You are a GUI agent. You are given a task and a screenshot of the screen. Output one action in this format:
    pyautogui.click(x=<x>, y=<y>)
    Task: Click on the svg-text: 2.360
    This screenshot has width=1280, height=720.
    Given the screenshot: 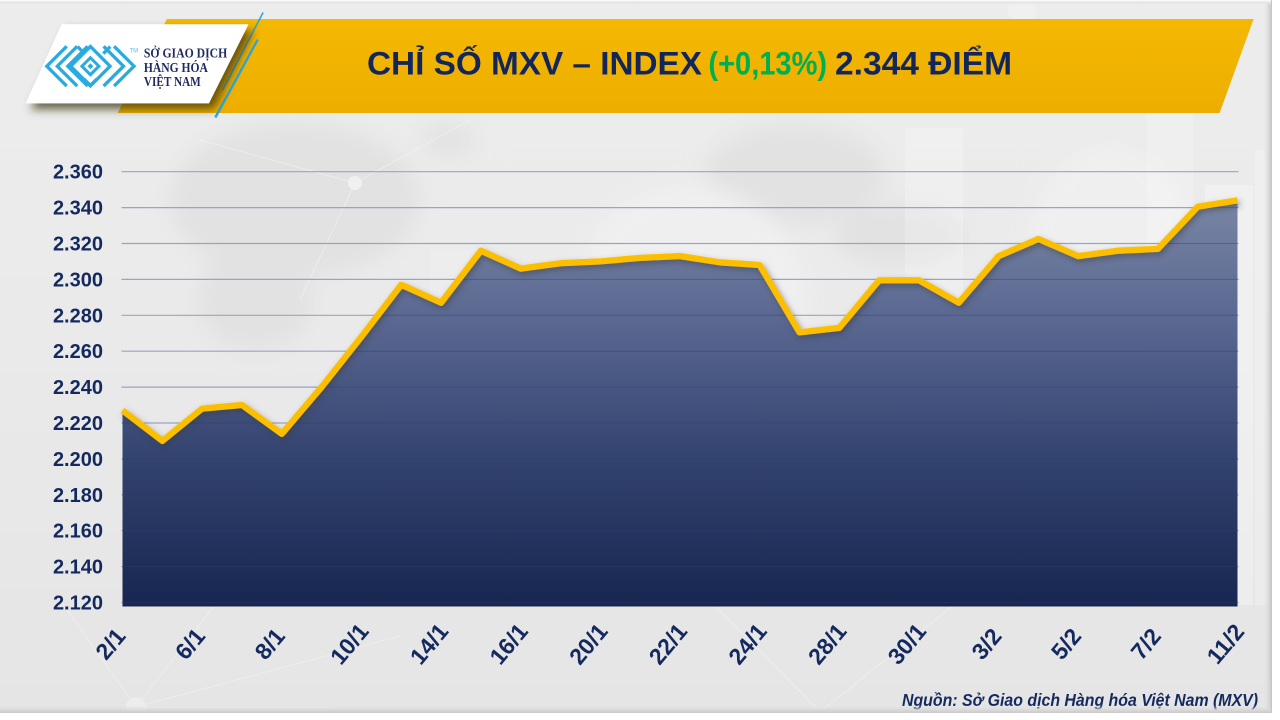 What is the action you would take?
    pyautogui.click(x=78, y=173)
    